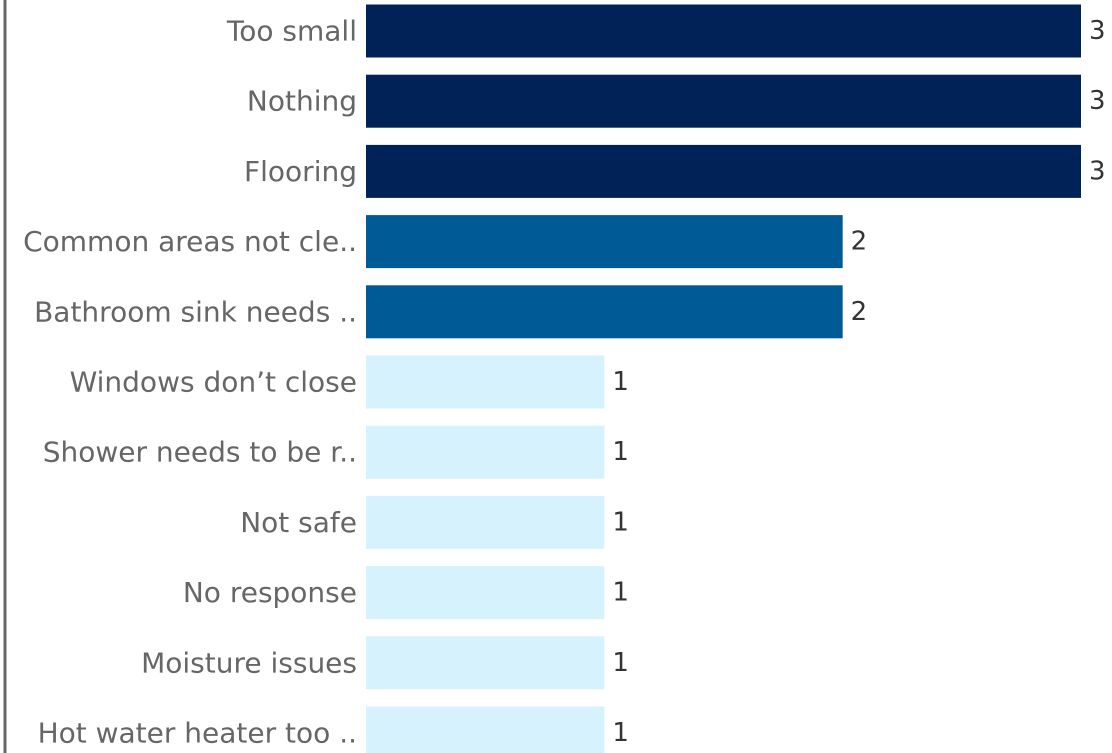  Describe the element at coordinates (200, 452) in the screenshot. I see `category-label: Shower needs to be r..` at that location.